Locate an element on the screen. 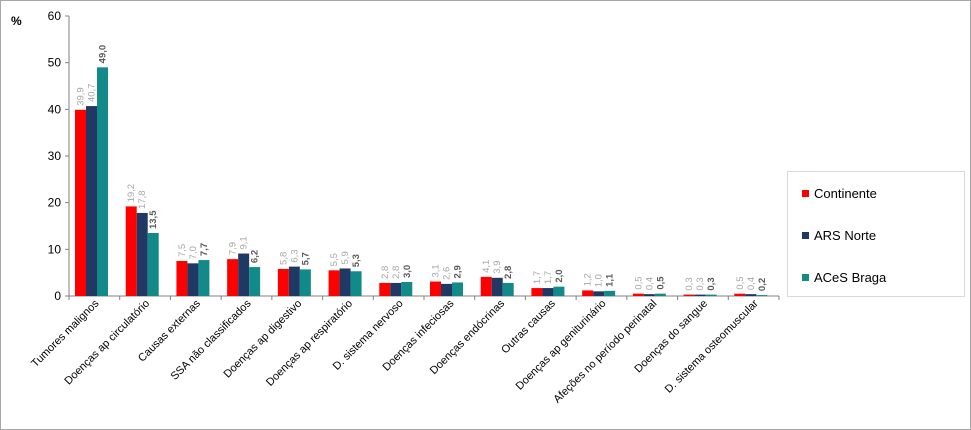  legend-swatch-continente is located at coordinates (805, 193).